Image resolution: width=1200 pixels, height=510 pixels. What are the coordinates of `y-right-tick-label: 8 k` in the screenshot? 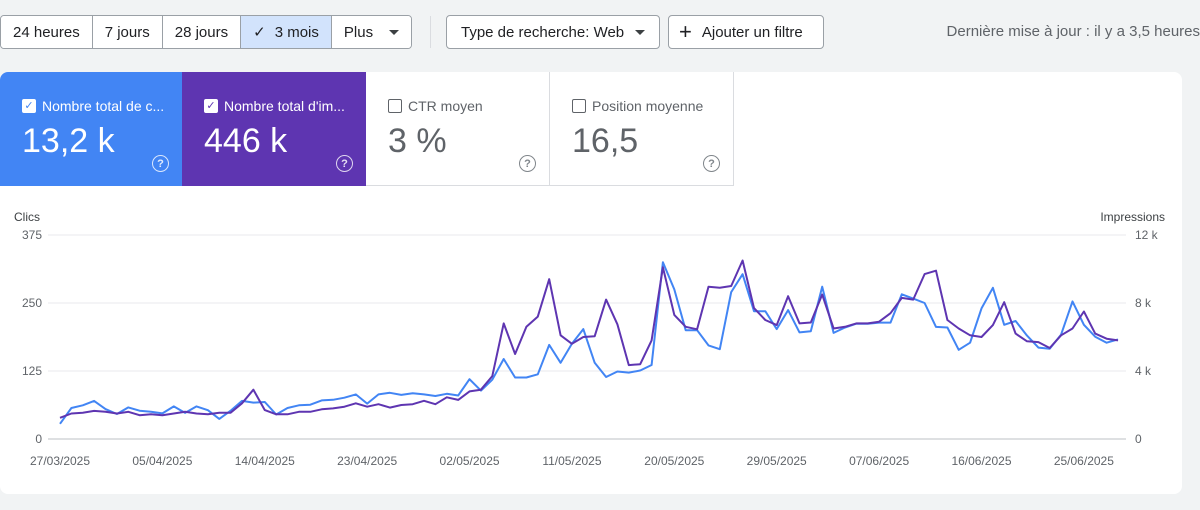 It's located at (1143, 303).